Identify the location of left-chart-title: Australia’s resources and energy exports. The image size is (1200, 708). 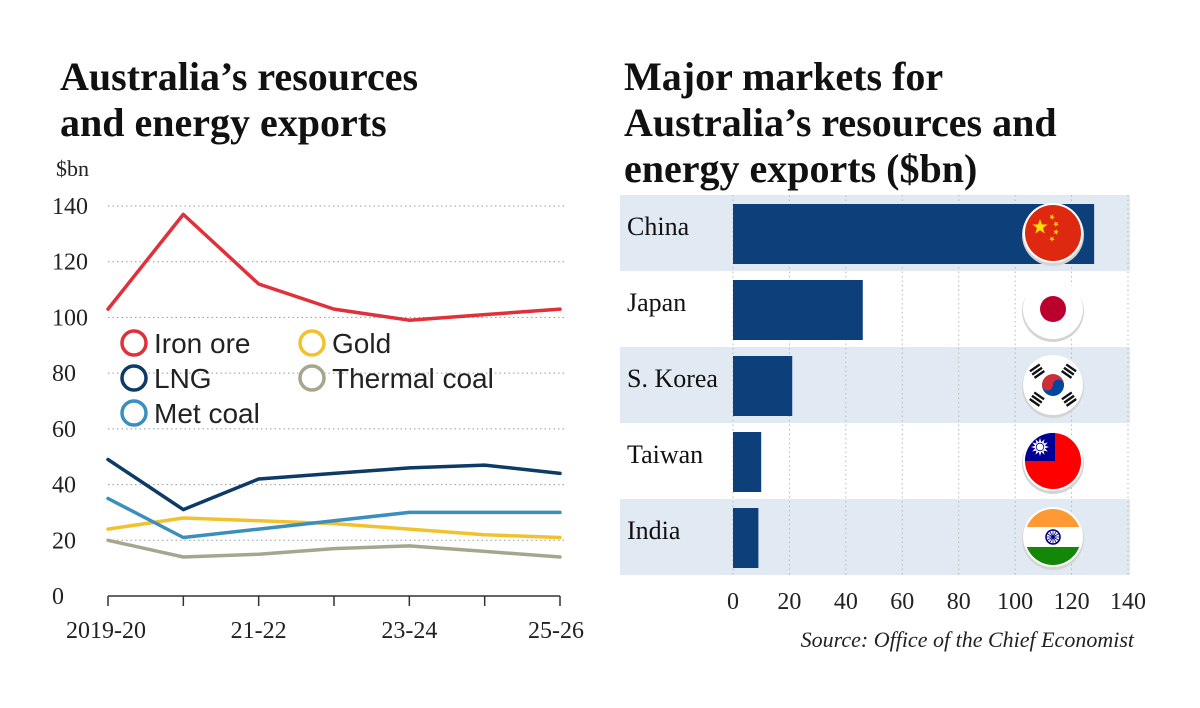
(320, 100).